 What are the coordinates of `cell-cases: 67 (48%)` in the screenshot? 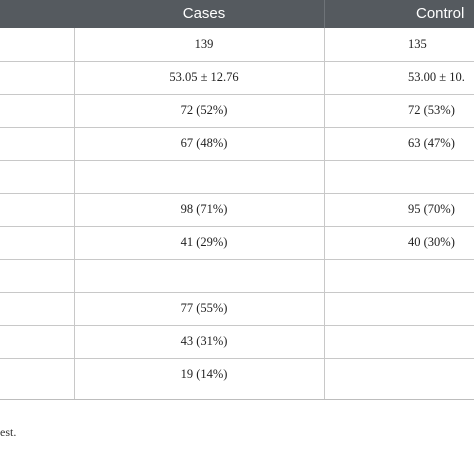 It's located at (204, 143).